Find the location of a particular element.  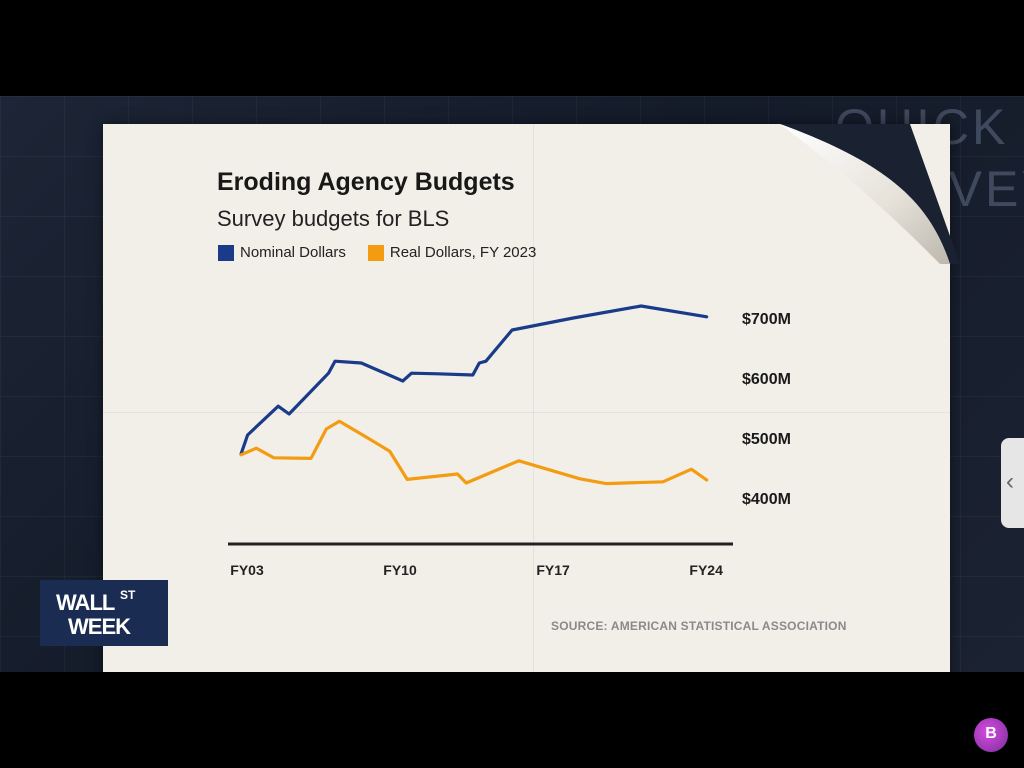

legend-label-real: Real Dollars, FY 2023 is located at coordinates (463, 252).